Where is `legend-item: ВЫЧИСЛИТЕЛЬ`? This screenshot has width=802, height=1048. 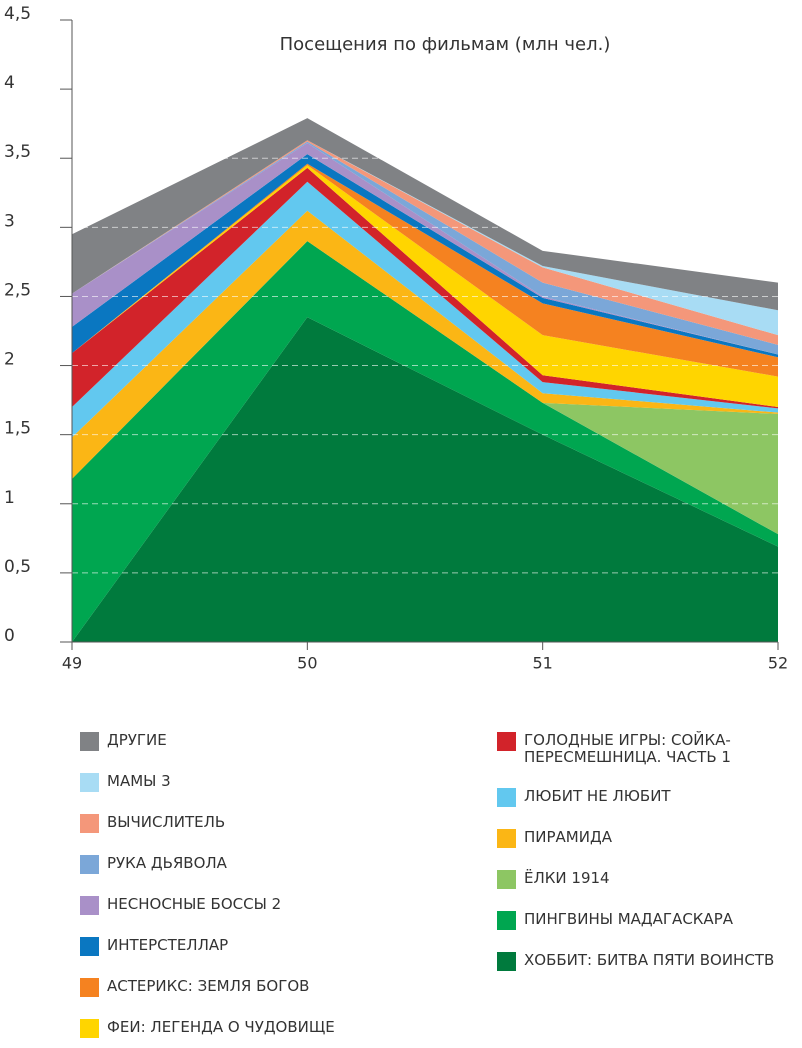
legend-item: ВЫЧИСЛИТЕЛЬ is located at coordinates (250, 823).